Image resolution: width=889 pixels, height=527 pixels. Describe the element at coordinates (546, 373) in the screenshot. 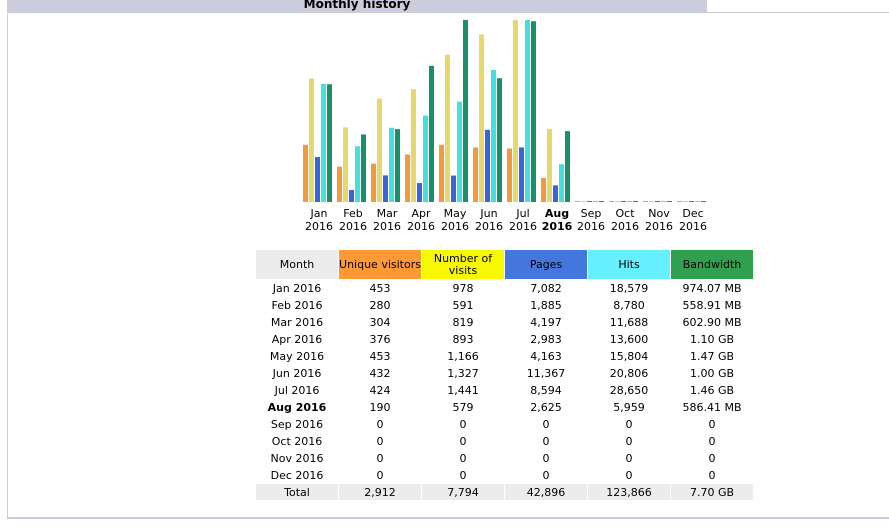

I see `pages-cell: 11,367` at that location.